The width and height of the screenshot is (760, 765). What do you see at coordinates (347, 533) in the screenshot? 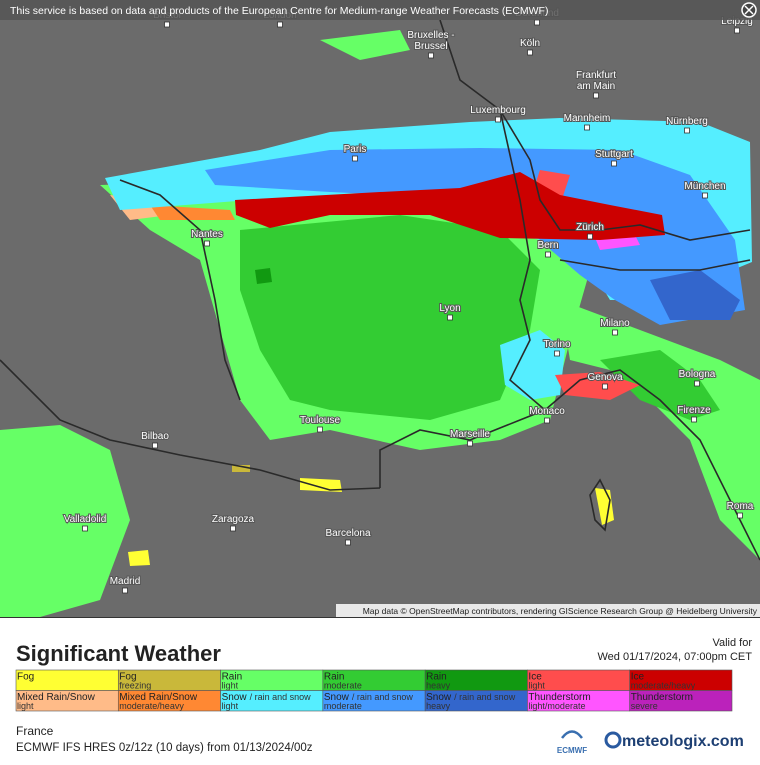
I see `city-label: Barcelona` at bounding box center [347, 533].